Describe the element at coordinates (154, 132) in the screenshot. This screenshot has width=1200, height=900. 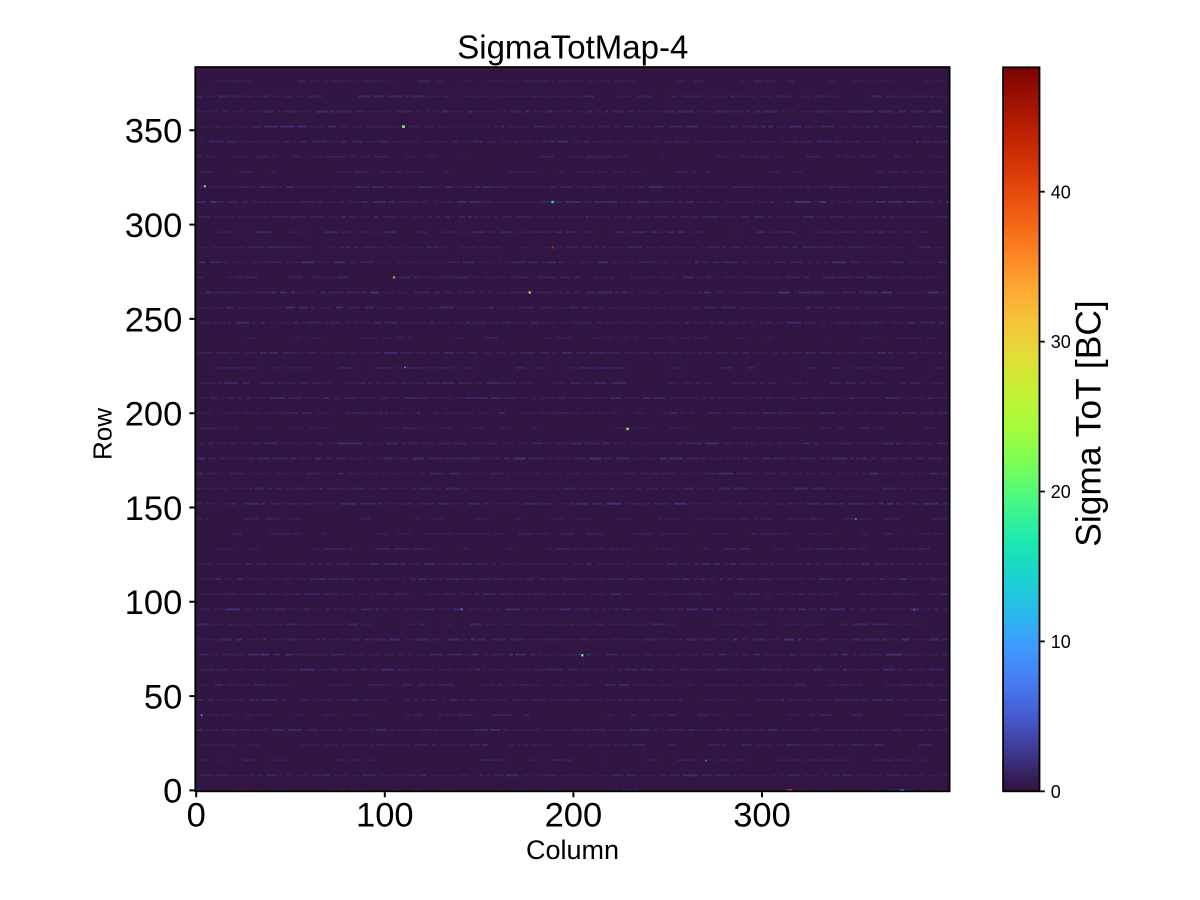
I see `svg-text: 350` at that location.